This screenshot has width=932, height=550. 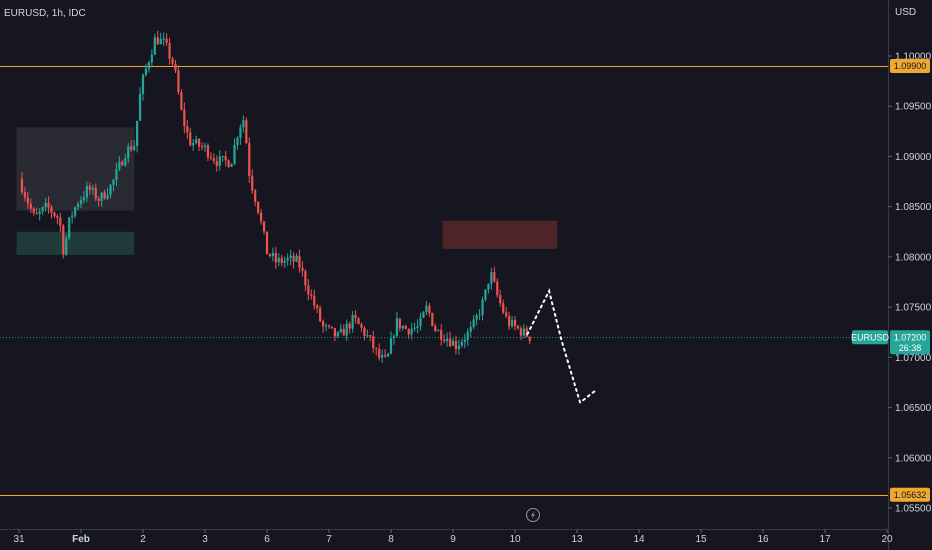 I want to click on y-tick-label: 1.05500, so click(x=913, y=509).